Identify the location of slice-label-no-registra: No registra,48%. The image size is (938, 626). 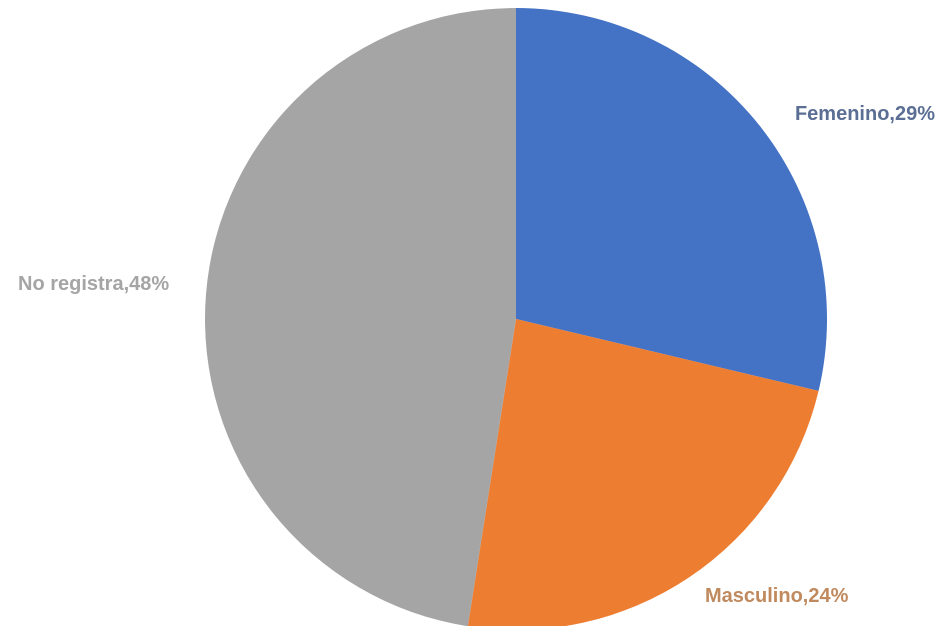
(93, 284).